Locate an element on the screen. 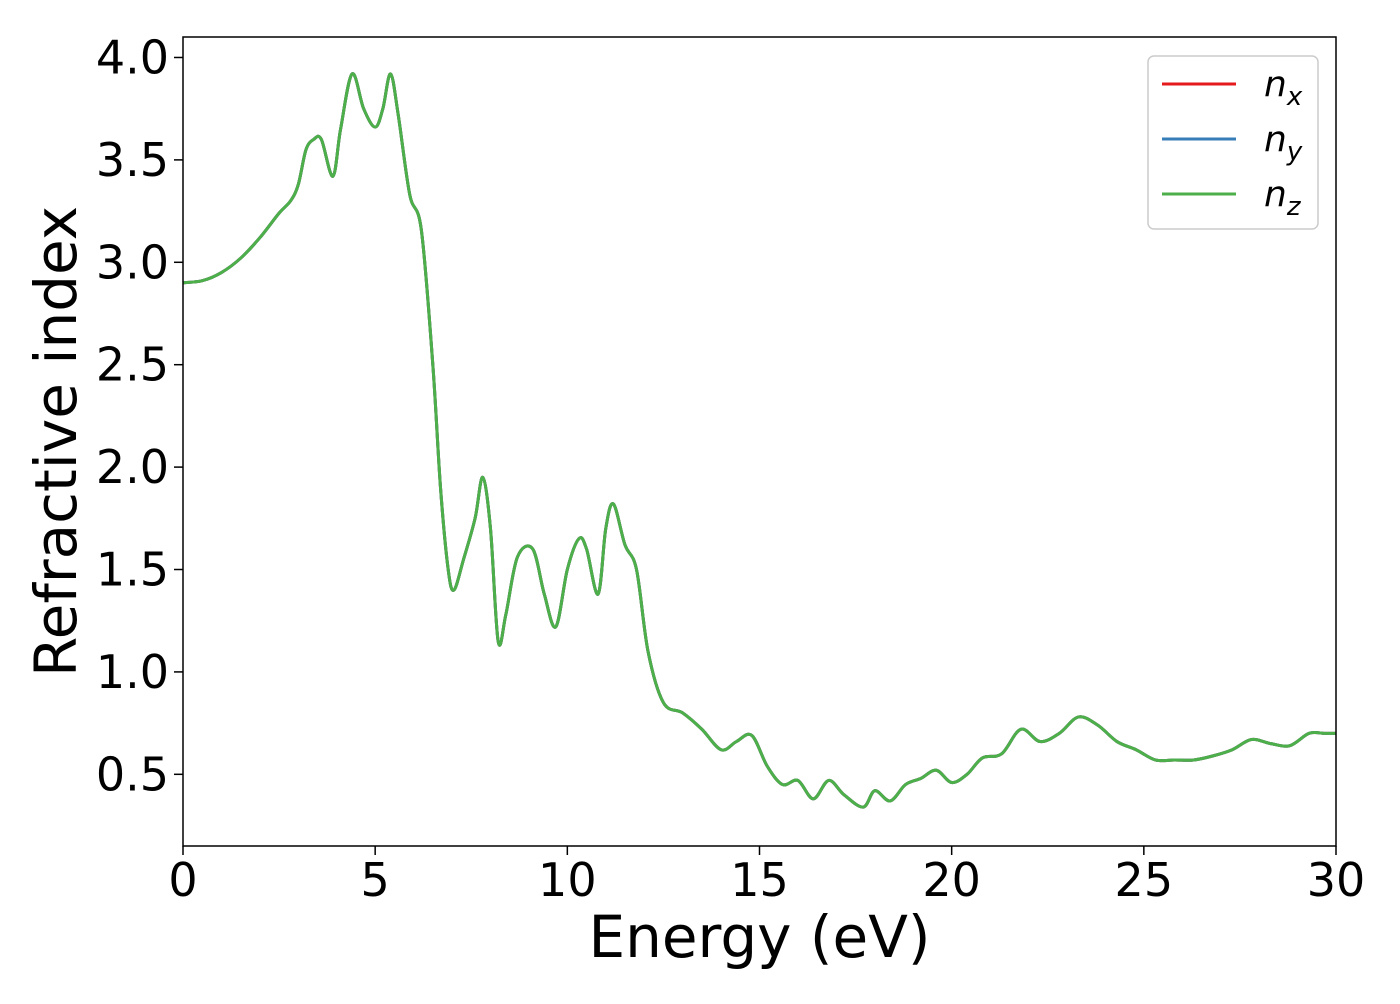 The width and height of the screenshot is (1400, 1004). x-tick-label: 5 is located at coordinates (375, 880).